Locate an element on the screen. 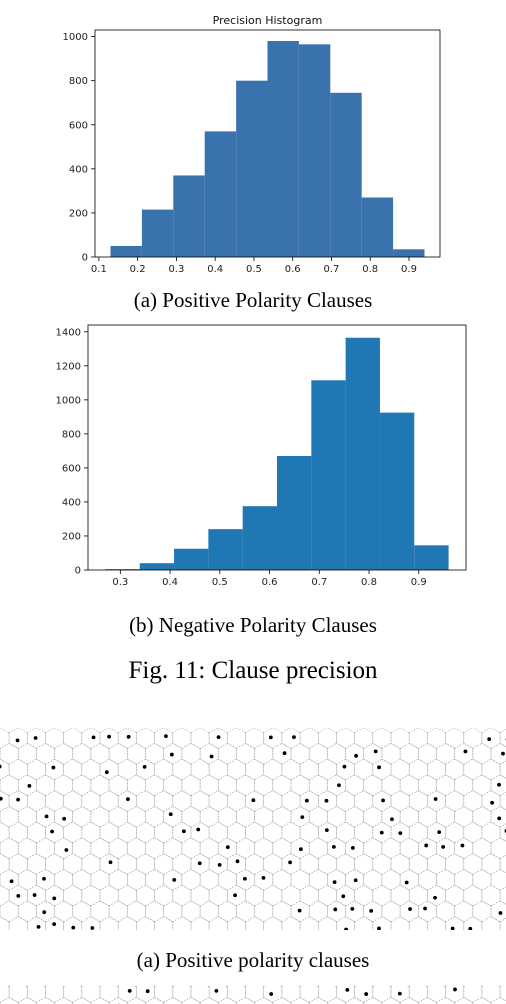 The height and width of the screenshot is (1004, 506). x-tick-label: 0.4 is located at coordinates (170, 582).